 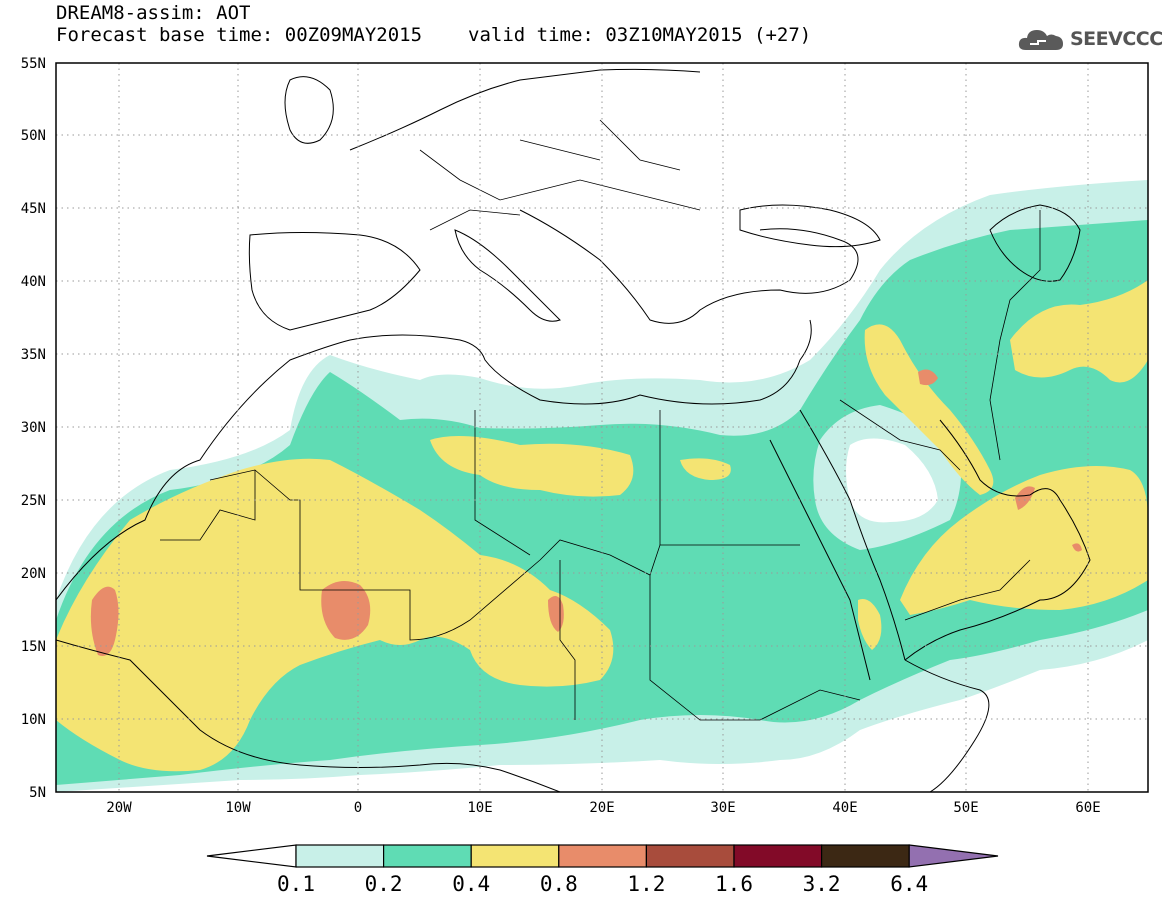 What do you see at coordinates (33, 355) in the screenshot?
I see `lat-tick-label: 35N` at bounding box center [33, 355].